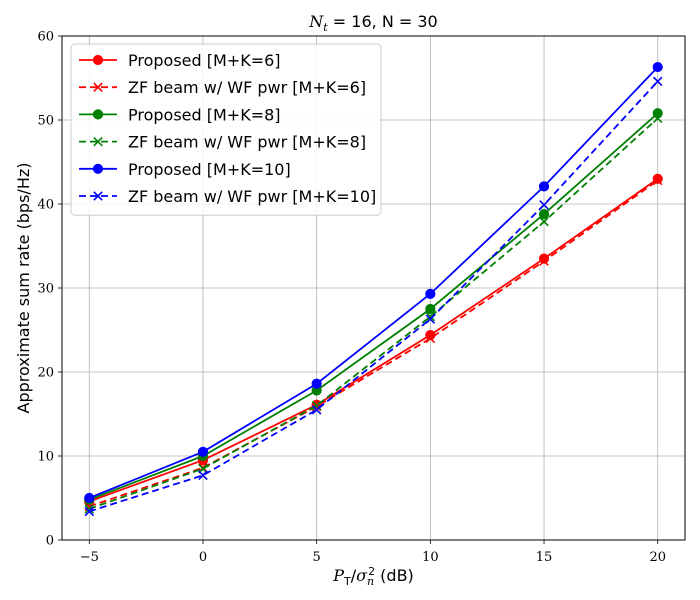  I want to click on legend-item: ZF beam w/ WF pwr [M+K=6], so click(222, 87).